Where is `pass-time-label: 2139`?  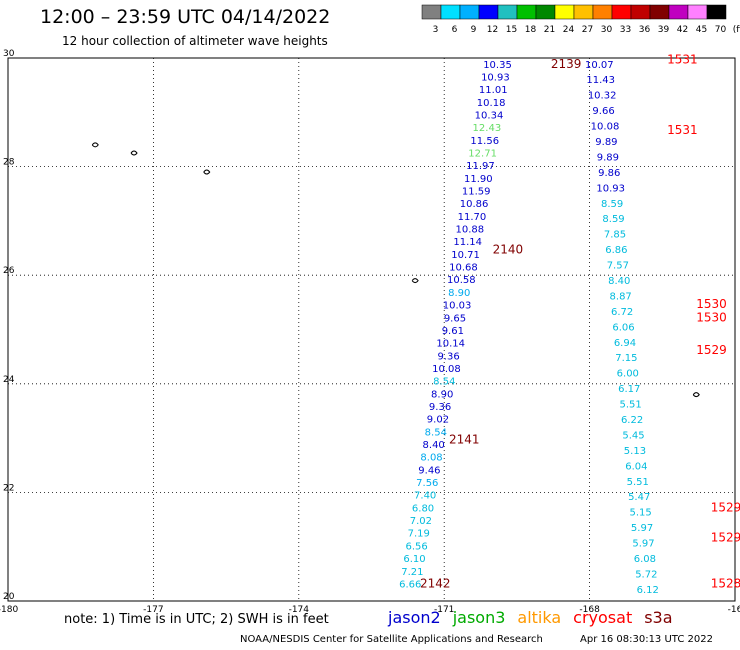 pass-time-label: 2139 is located at coordinates (566, 64).